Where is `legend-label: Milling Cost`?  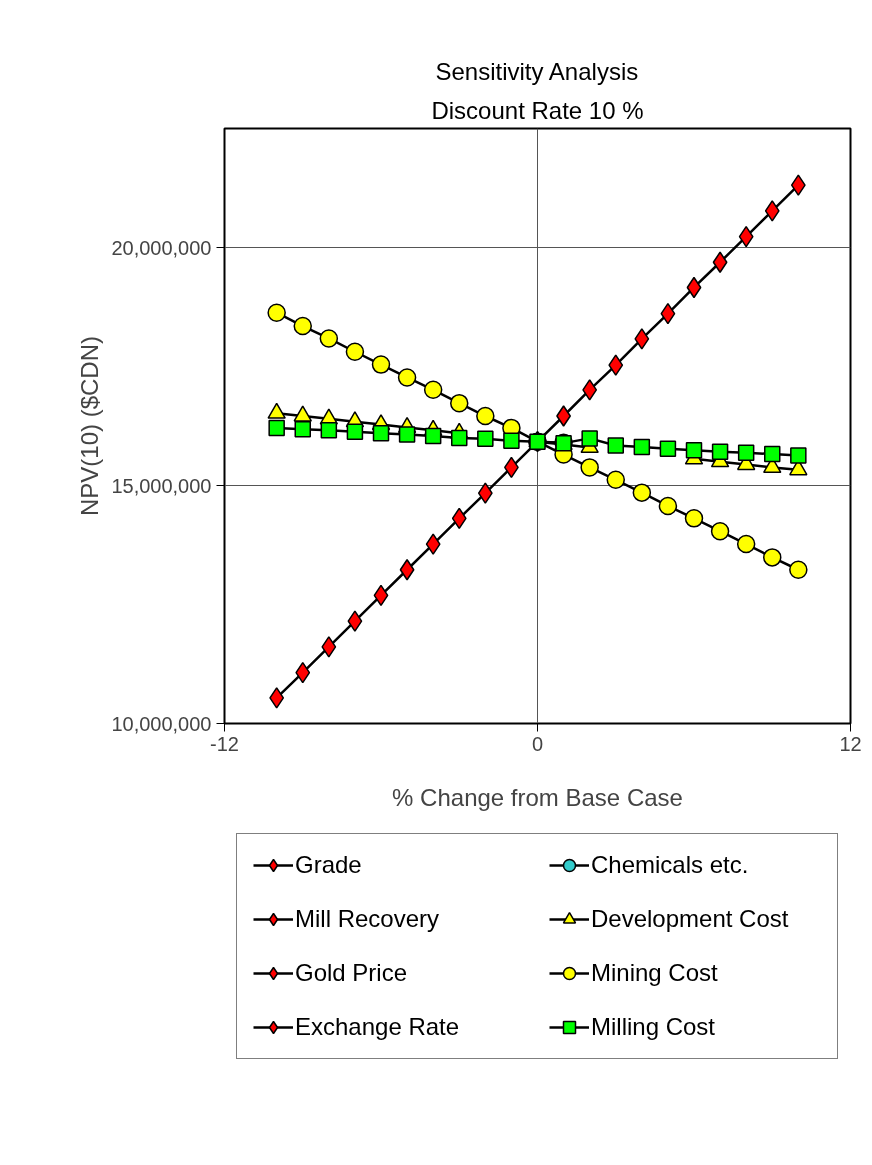 legend-label: Milling Cost is located at coordinates (654, 1027).